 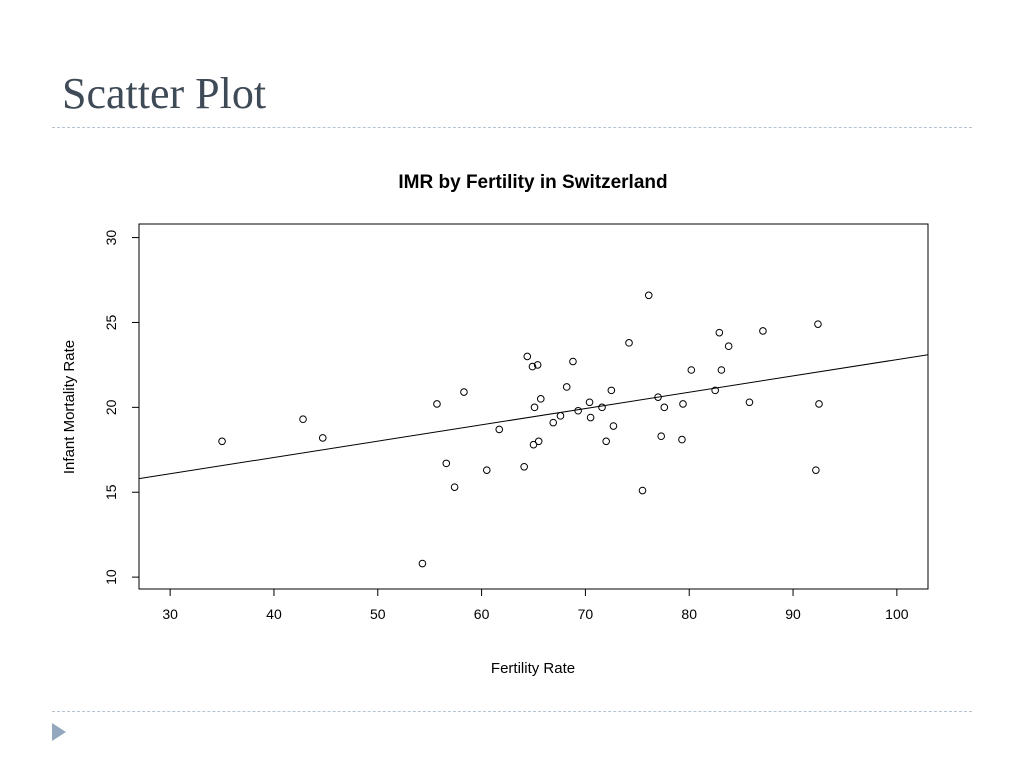 What do you see at coordinates (512, 711) in the screenshot?
I see `footer-divider` at bounding box center [512, 711].